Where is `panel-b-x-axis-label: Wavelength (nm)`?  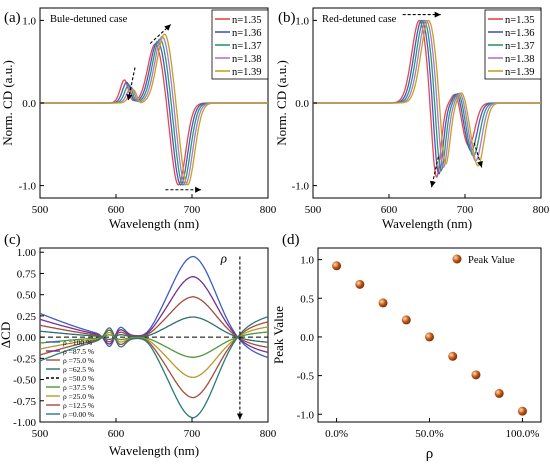 panel-b-x-axis-label: Wavelength (nm) is located at coordinates (427, 223).